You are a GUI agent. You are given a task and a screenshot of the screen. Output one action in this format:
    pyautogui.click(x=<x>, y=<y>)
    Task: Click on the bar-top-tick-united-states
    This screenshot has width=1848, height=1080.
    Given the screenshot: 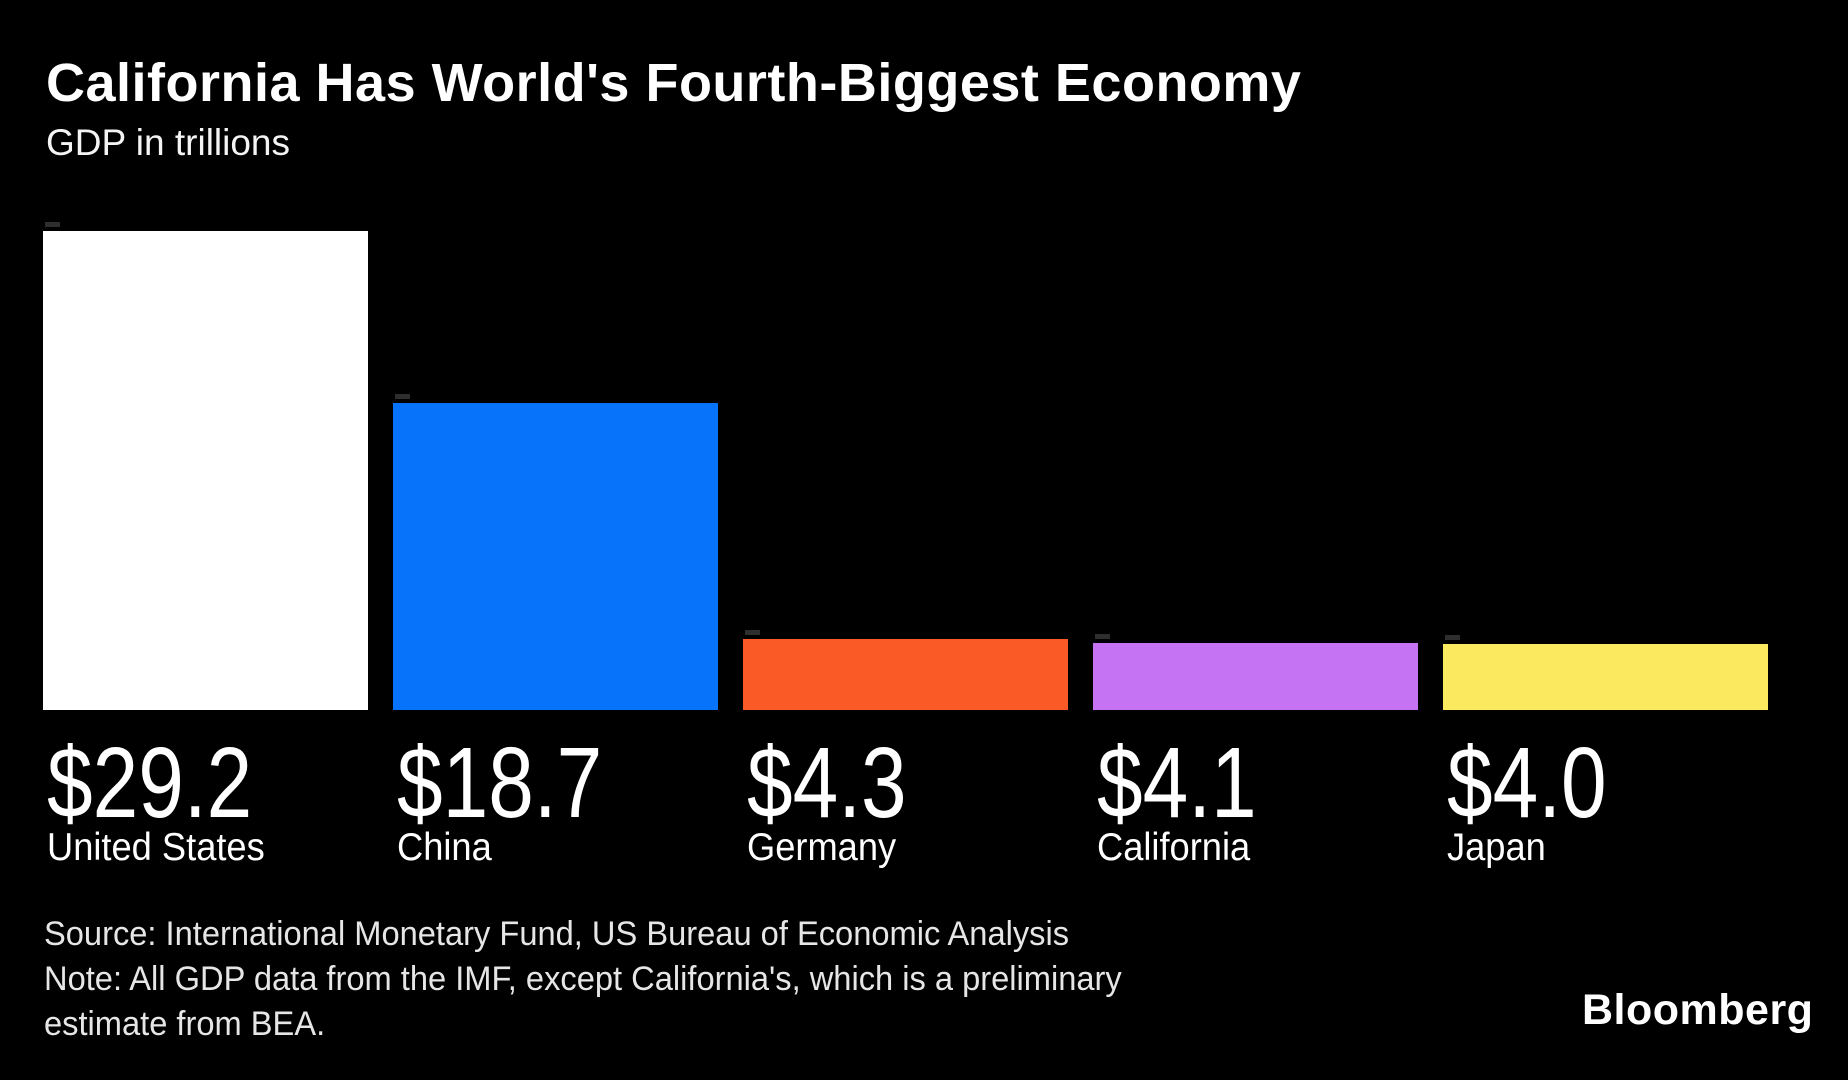 What is the action you would take?
    pyautogui.click(x=52, y=224)
    